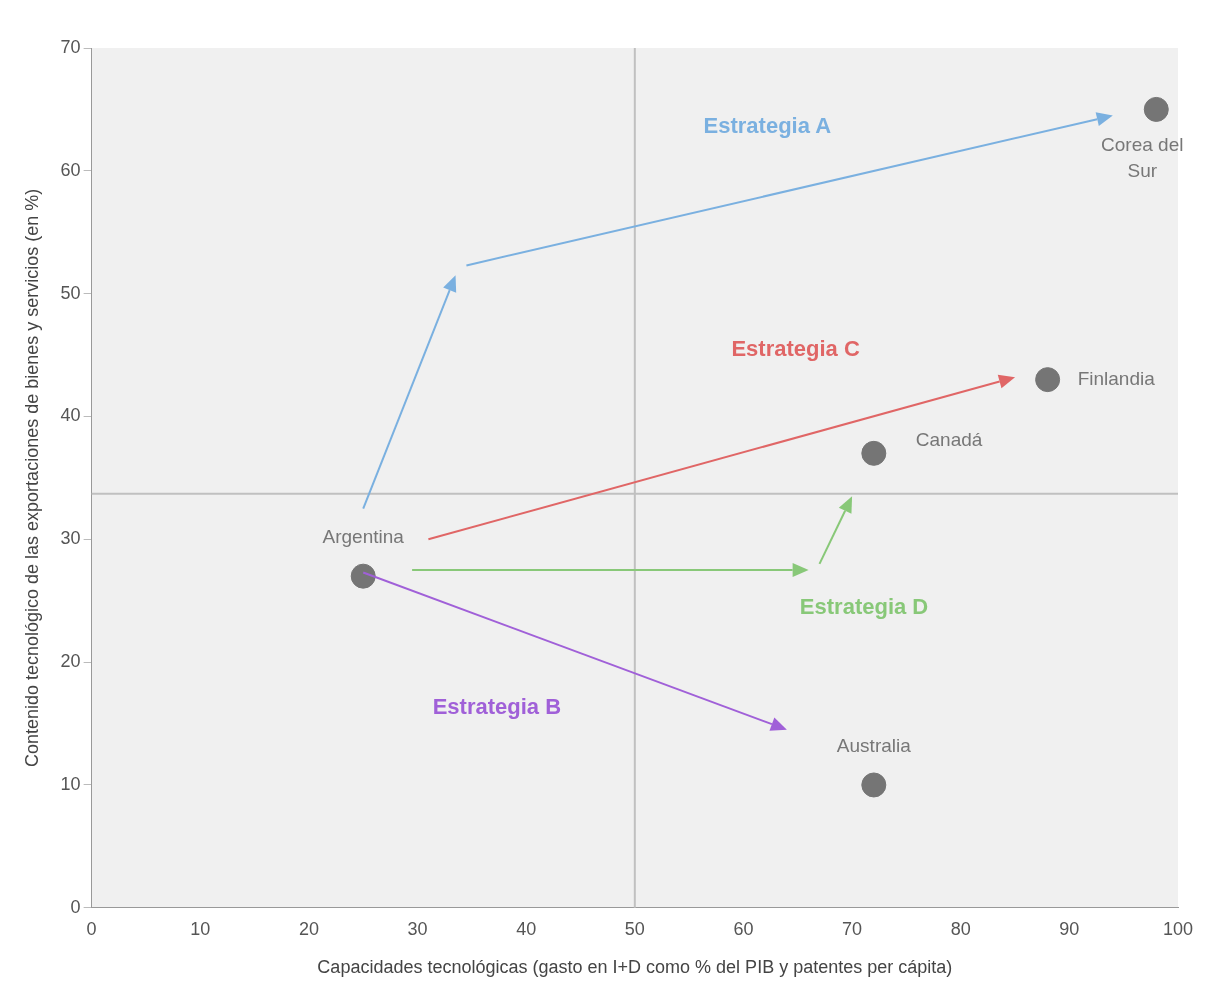  I want to click on annotation: Estrategia A, so click(767, 125).